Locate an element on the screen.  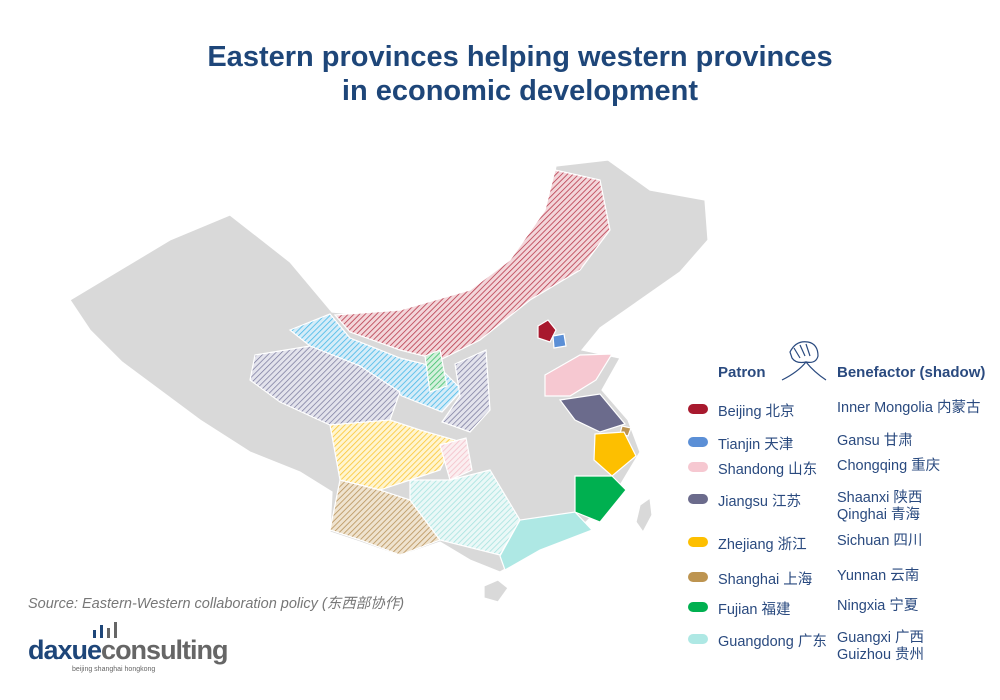
region-zhejiang is located at coordinates (615, 454).